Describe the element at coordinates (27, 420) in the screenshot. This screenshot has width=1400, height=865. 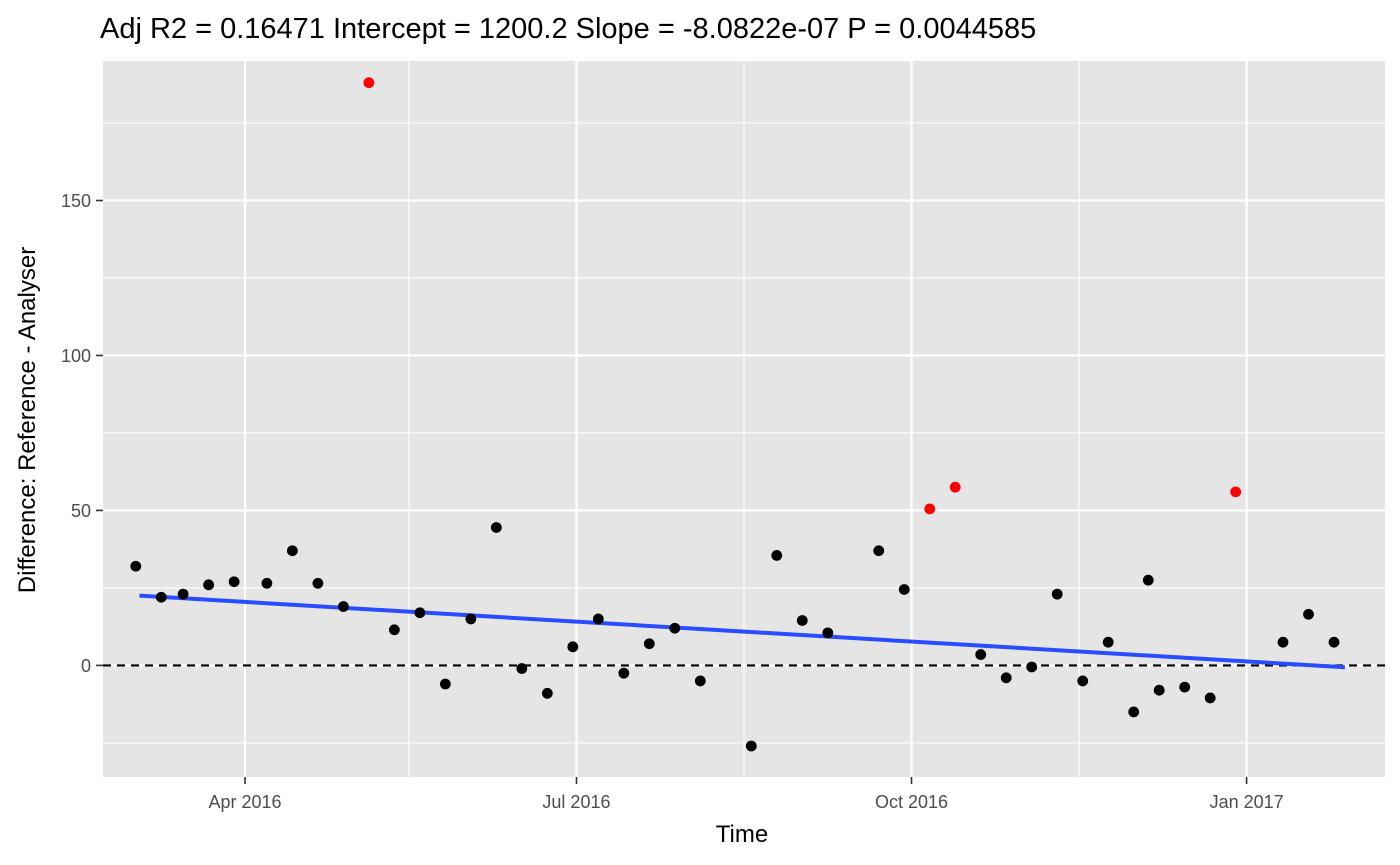
I see `y-axis-title: Difference: Reference - Analyser` at that location.